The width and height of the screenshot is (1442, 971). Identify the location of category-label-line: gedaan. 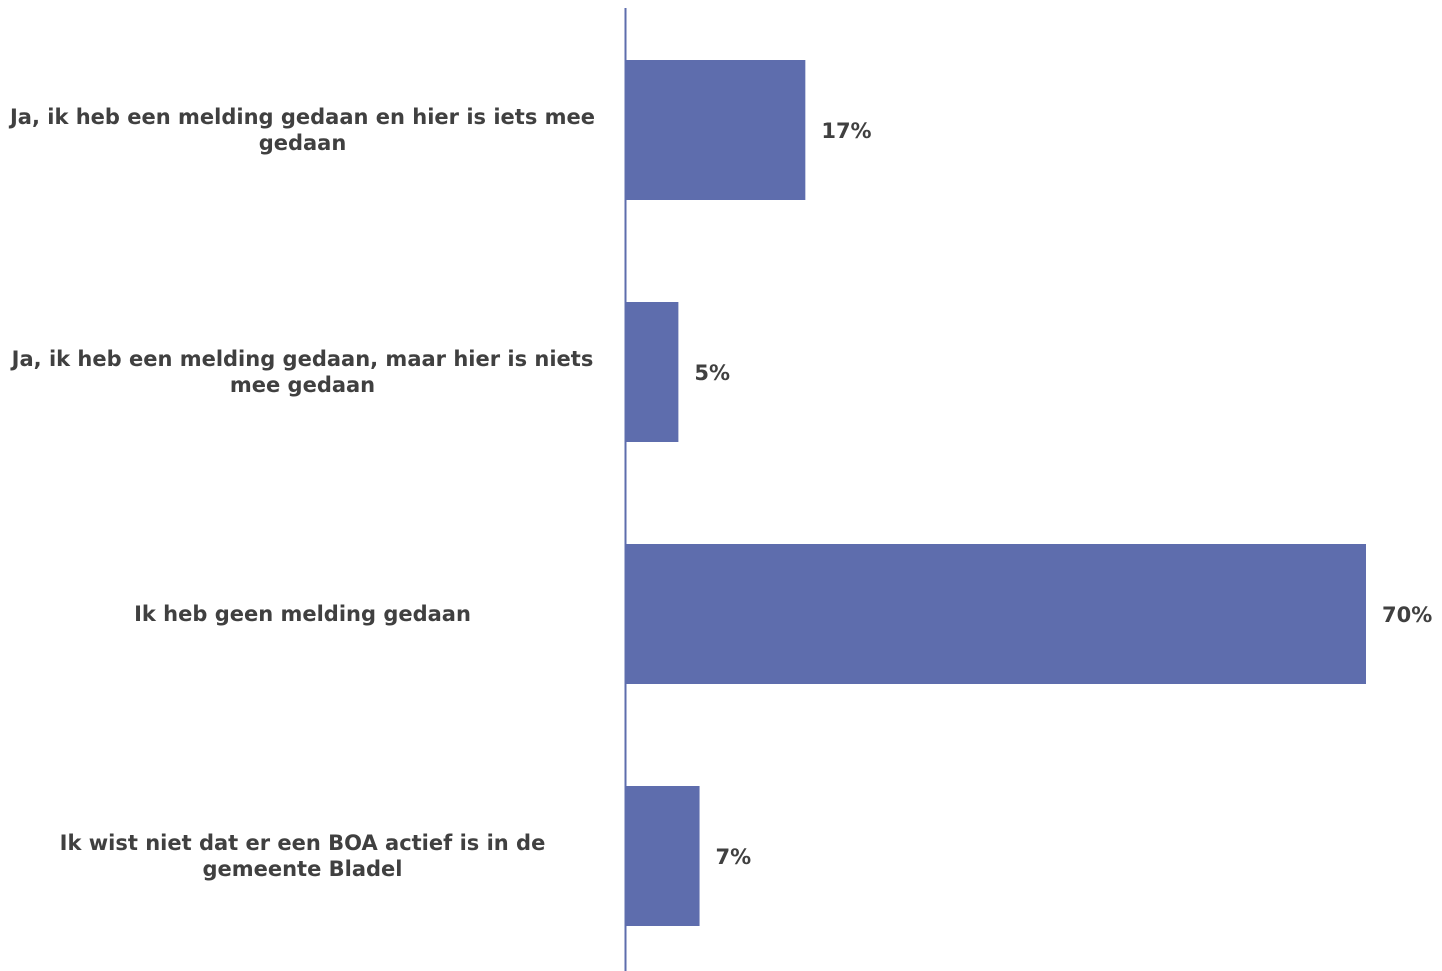
(302, 143).